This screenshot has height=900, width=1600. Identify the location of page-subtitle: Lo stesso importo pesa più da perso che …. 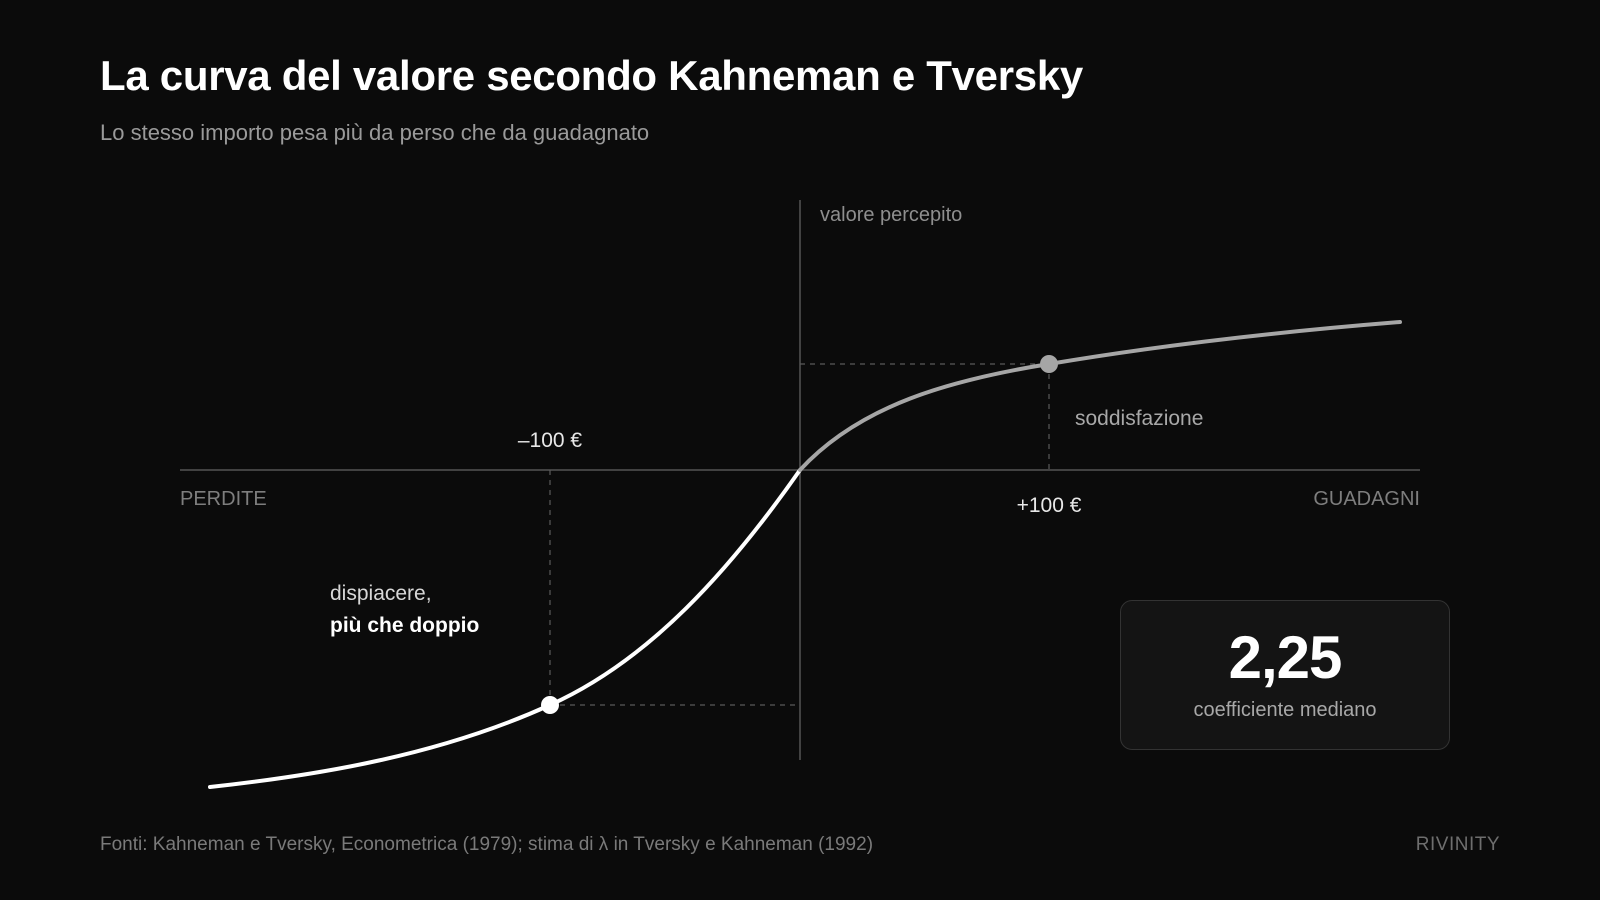
(375, 132).